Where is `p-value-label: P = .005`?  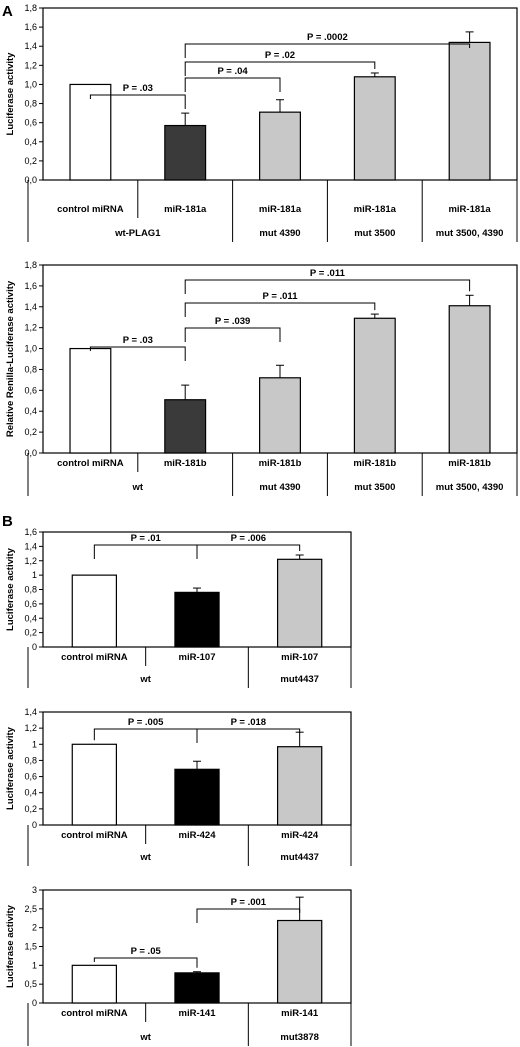 p-value-label: P = .005 is located at coordinates (146, 722).